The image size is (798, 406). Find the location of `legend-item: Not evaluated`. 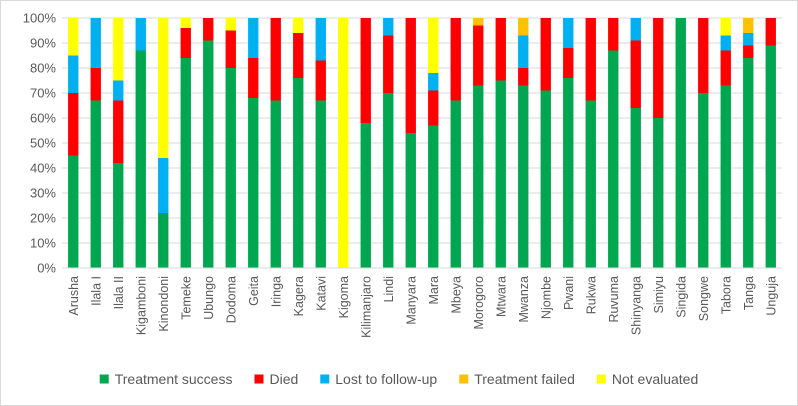

legend-item: Not evaluated is located at coordinates (647, 379).